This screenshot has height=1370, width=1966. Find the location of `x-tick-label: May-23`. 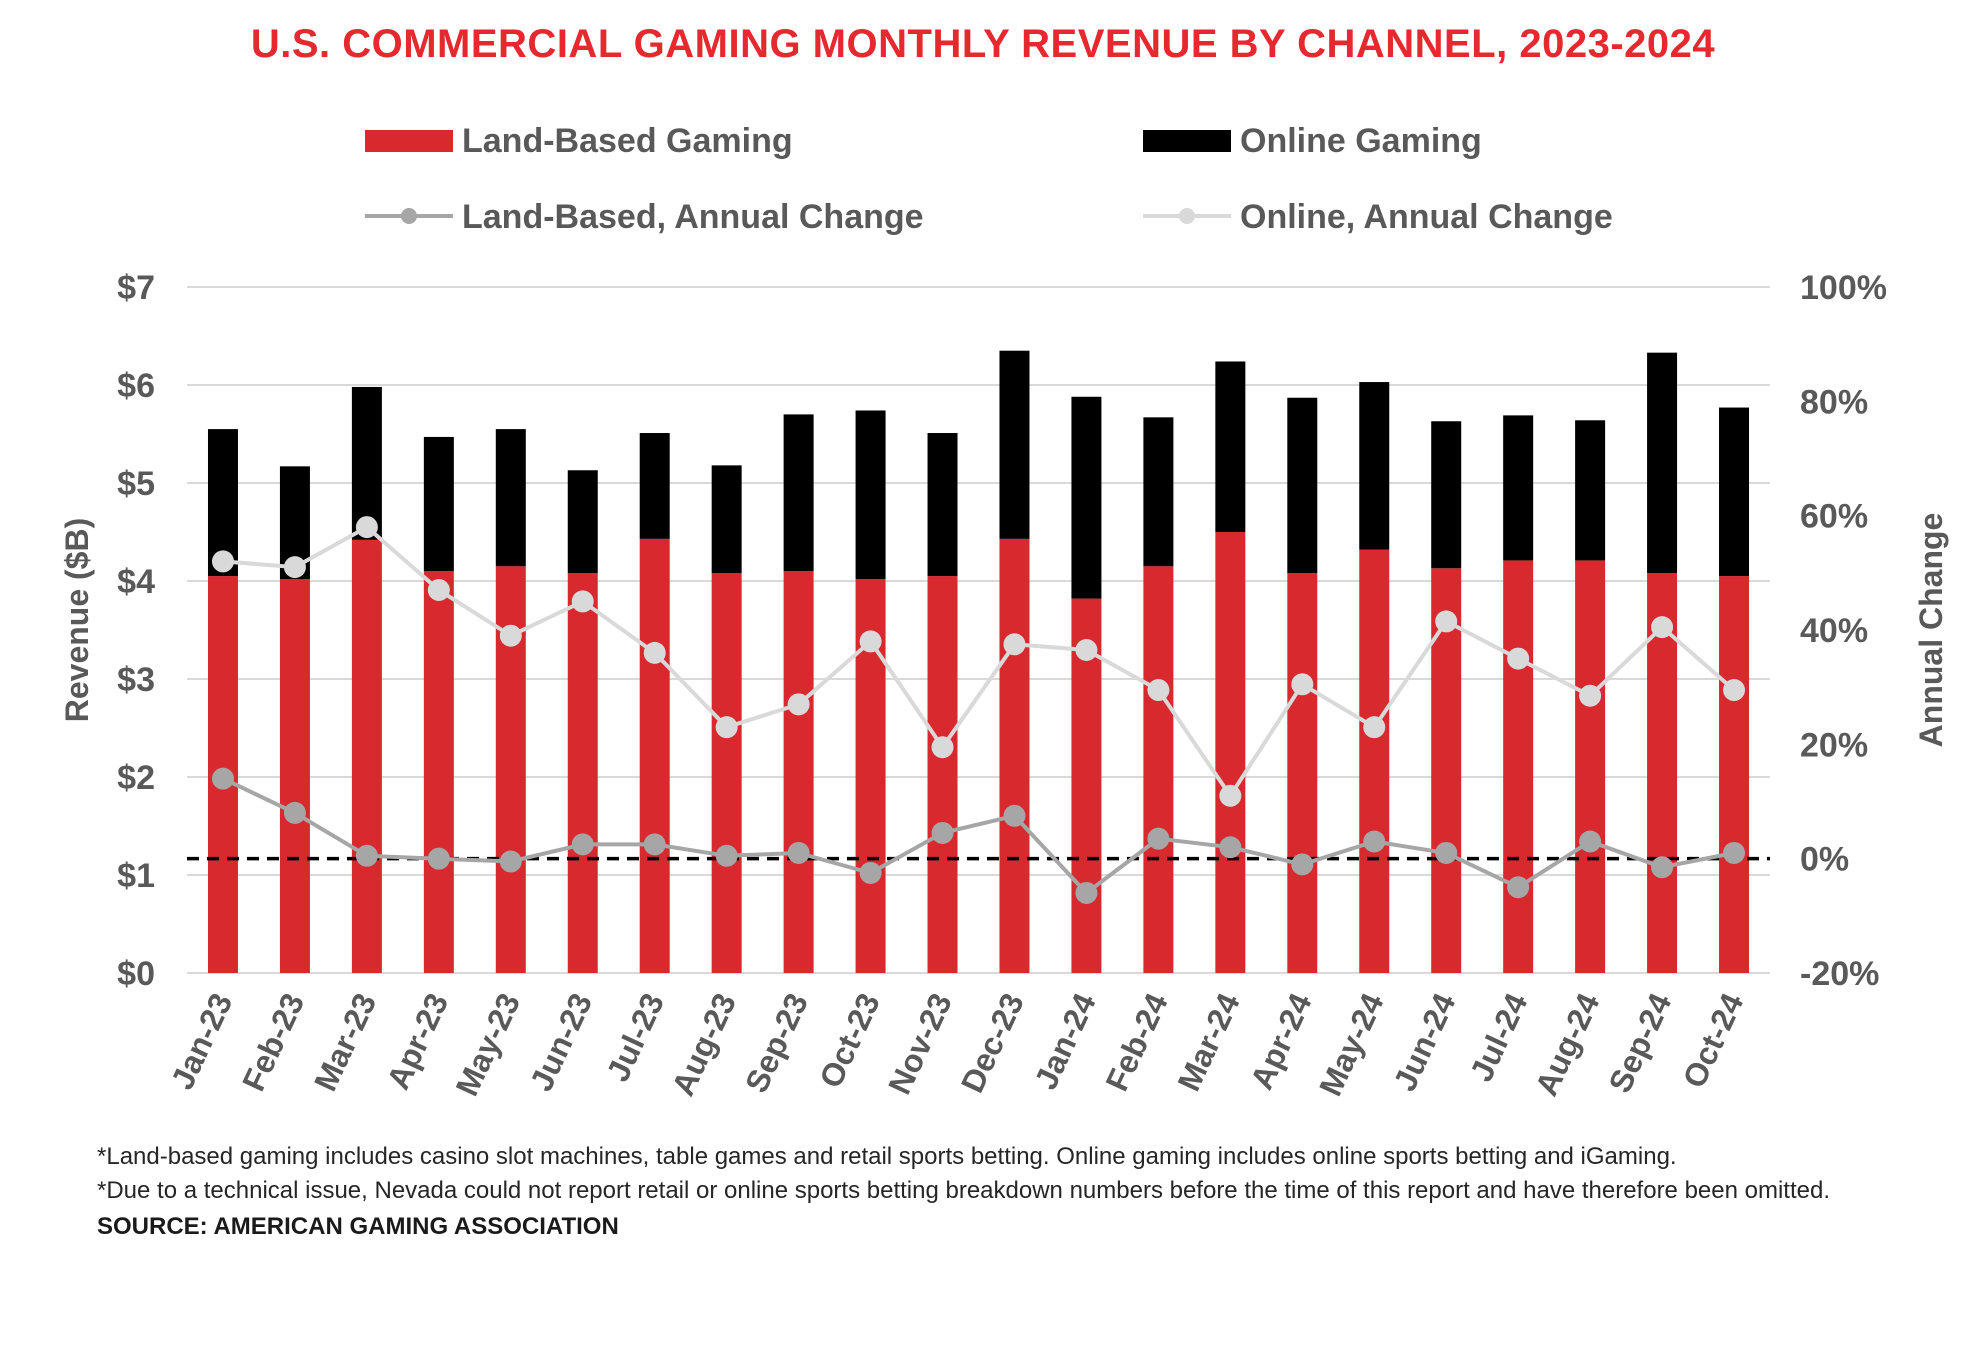

x-tick-label: May-23 is located at coordinates (488, 1045).